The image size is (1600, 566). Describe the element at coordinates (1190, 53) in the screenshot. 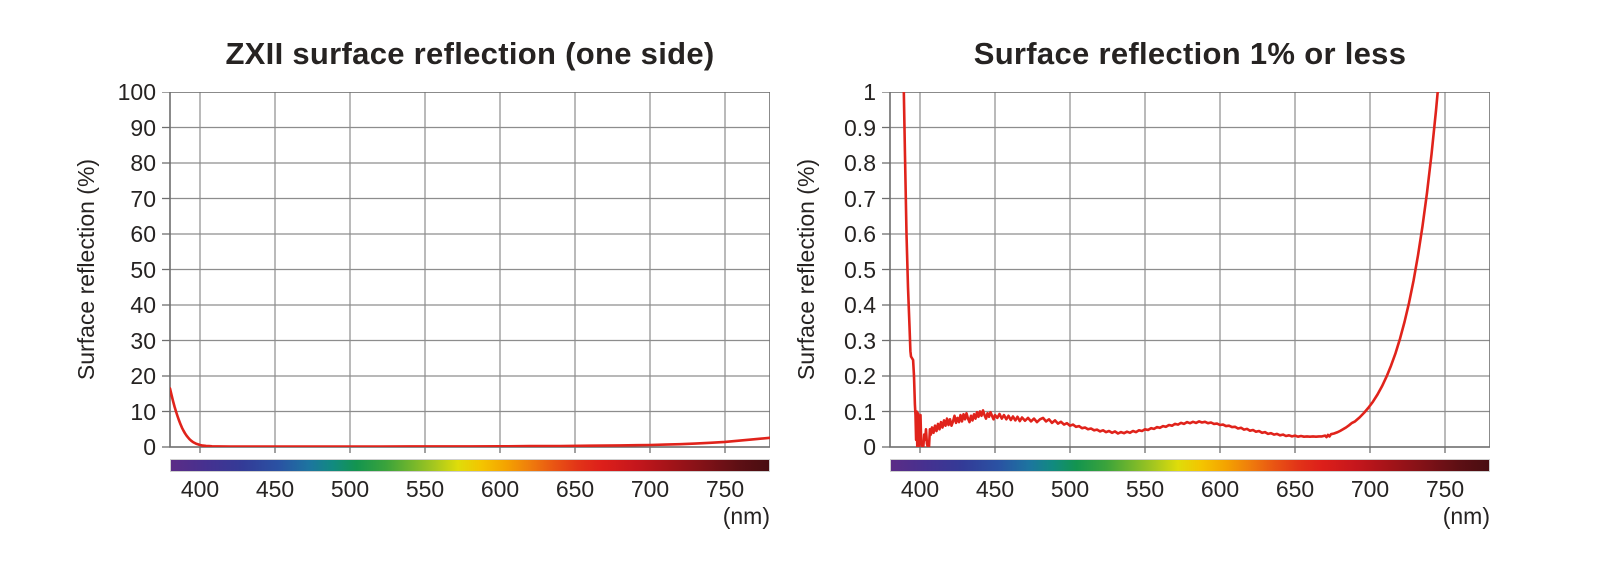

I see `chart-title: Surface reflection 1% or less` at that location.